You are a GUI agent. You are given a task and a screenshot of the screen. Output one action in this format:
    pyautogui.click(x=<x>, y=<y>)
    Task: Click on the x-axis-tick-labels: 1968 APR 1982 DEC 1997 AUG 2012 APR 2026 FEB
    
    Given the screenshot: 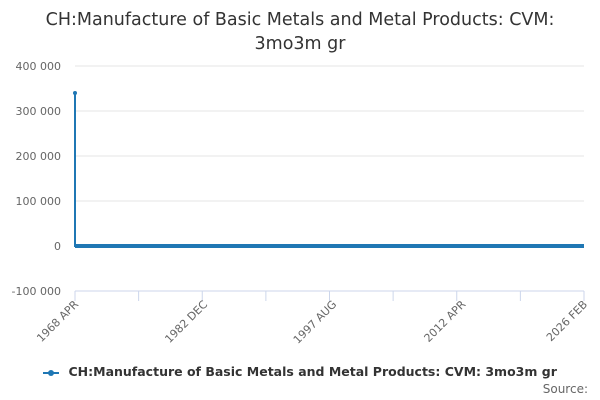 What is the action you would take?
    pyautogui.click(x=312, y=322)
    